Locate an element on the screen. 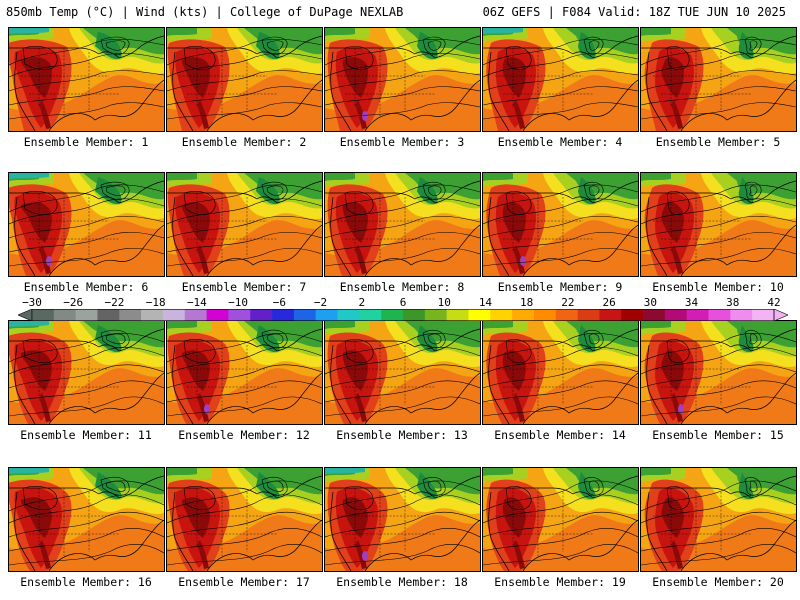  ensemble-member-label: Ensemble Member: 6 is located at coordinates (86, 287).